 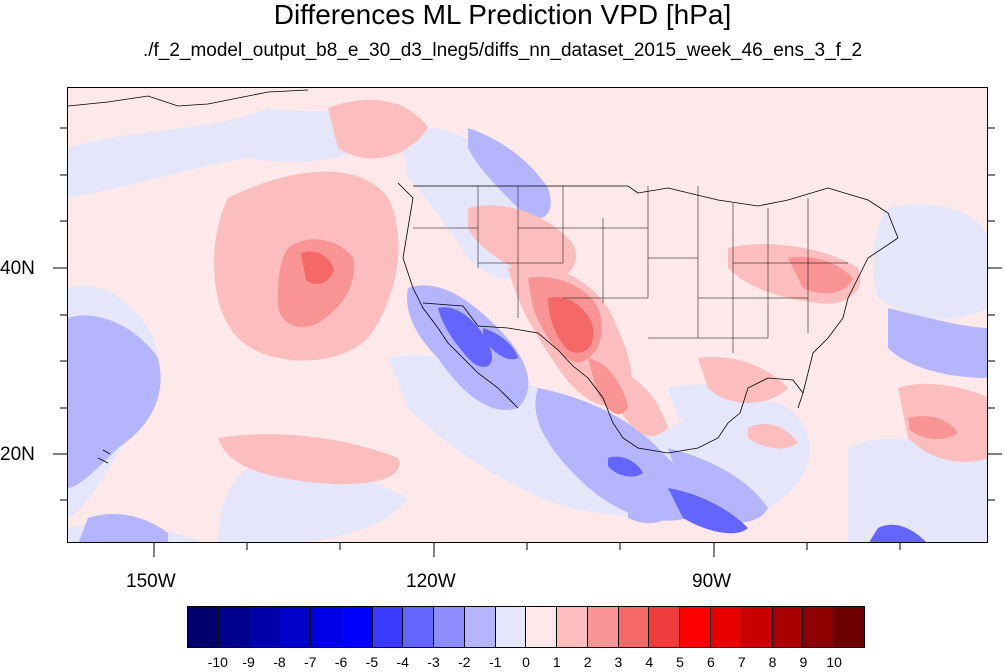 What do you see at coordinates (712, 581) in the screenshot?
I see `lon-label-90w: 90W` at bounding box center [712, 581].